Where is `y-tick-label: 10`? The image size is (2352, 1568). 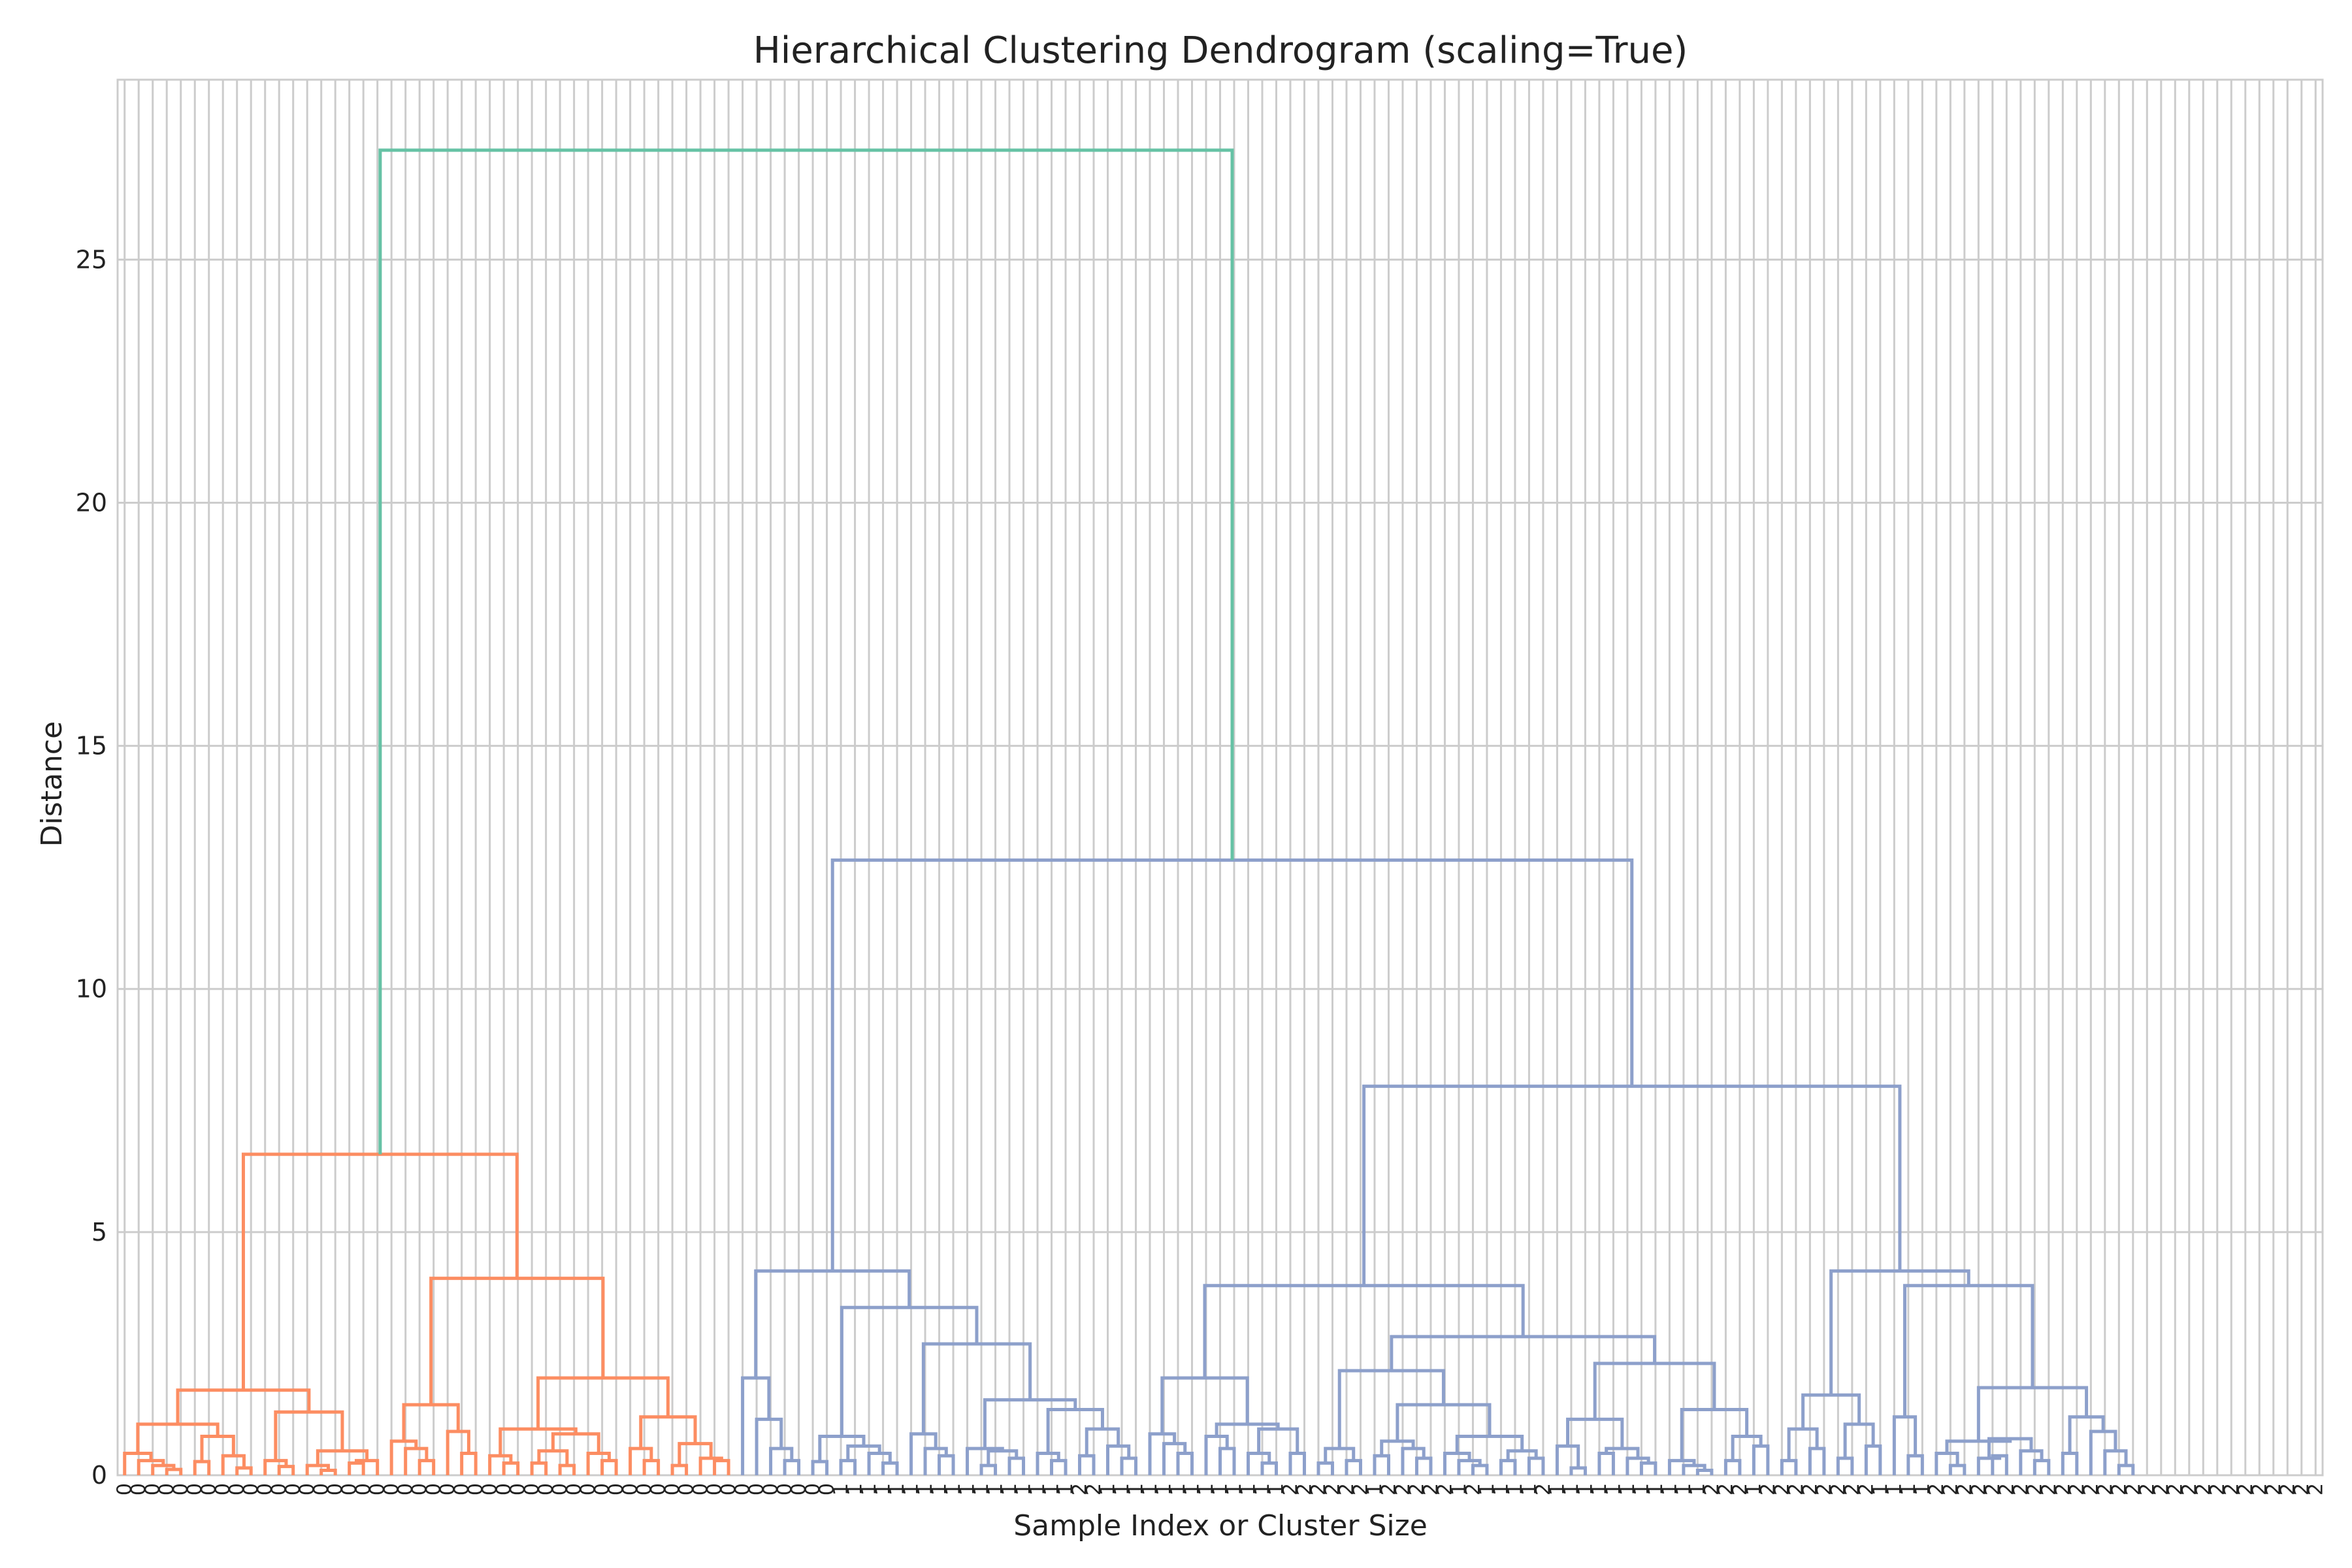 y-tick-label: 10 is located at coordinates (91, 989).